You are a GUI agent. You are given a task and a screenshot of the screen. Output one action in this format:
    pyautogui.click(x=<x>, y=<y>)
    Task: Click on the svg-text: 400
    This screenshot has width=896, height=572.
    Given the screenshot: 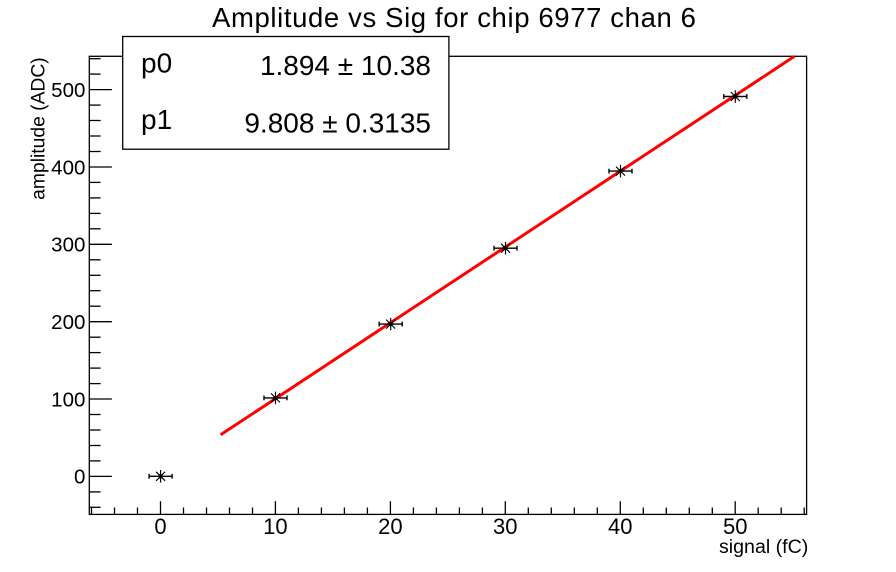 What is the action you would take?
    pyautogui.click(x=68, y=167)
    